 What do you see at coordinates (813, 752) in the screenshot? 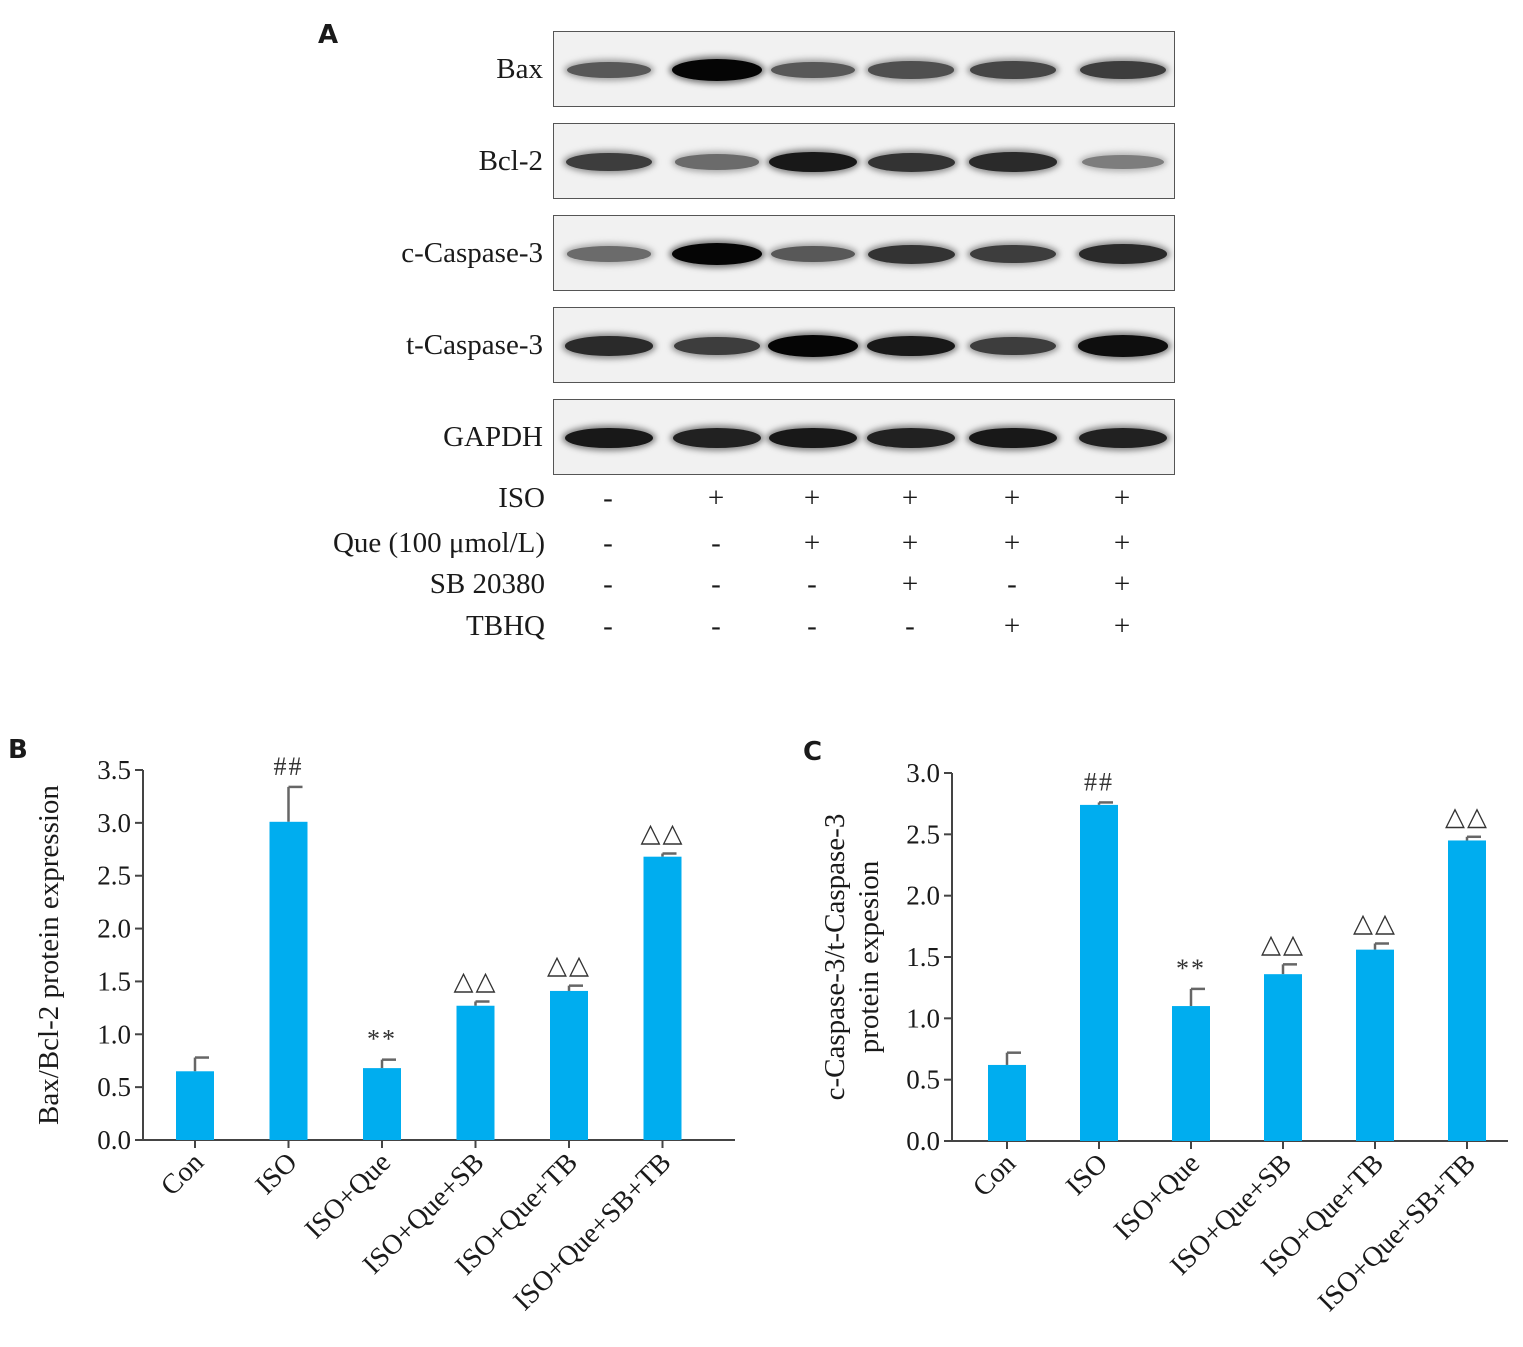
I see `panel-letter-c: C` at bounding box center [813, 752].